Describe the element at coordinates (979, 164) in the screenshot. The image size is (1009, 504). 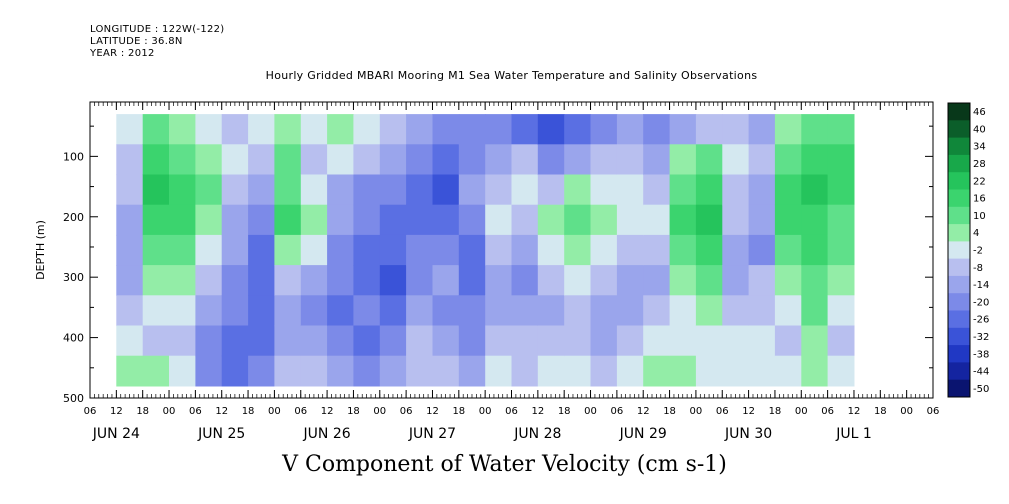
I see `colorbar-label: 28` at that location.